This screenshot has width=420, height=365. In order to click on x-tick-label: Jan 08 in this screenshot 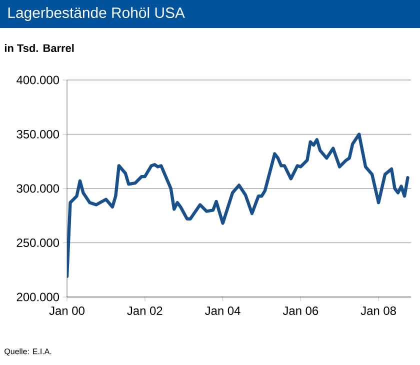, I will do `click(378, 310)`.